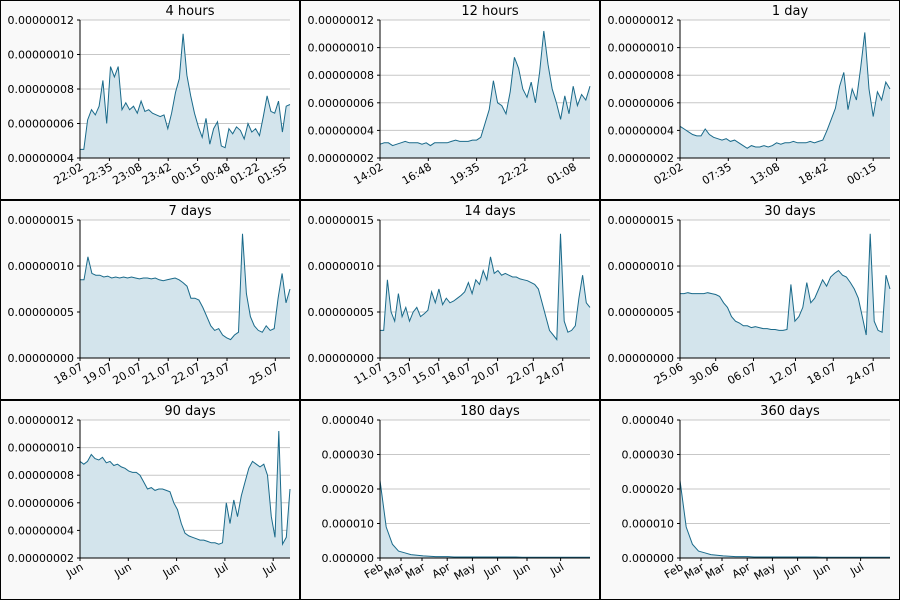  Describe the element at coordinates (486, 373) in the screenshot. I see `x-tick-label: 20.07` at that location.